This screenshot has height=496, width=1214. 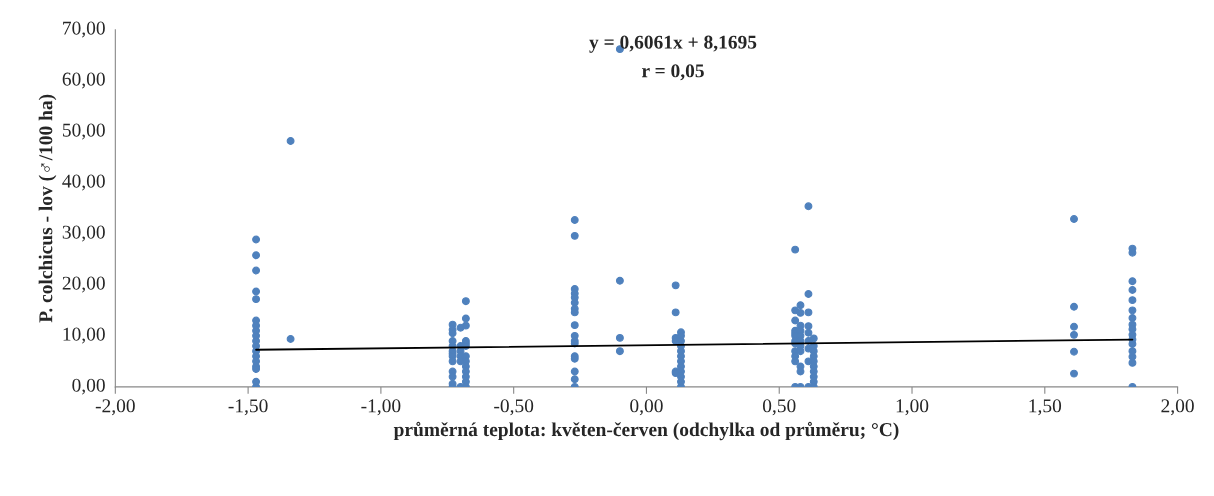 What do you see at coordinates (672, 72) in the screenshot?
I see `annotation: r = 0,05` at bounding box center [672, 72].